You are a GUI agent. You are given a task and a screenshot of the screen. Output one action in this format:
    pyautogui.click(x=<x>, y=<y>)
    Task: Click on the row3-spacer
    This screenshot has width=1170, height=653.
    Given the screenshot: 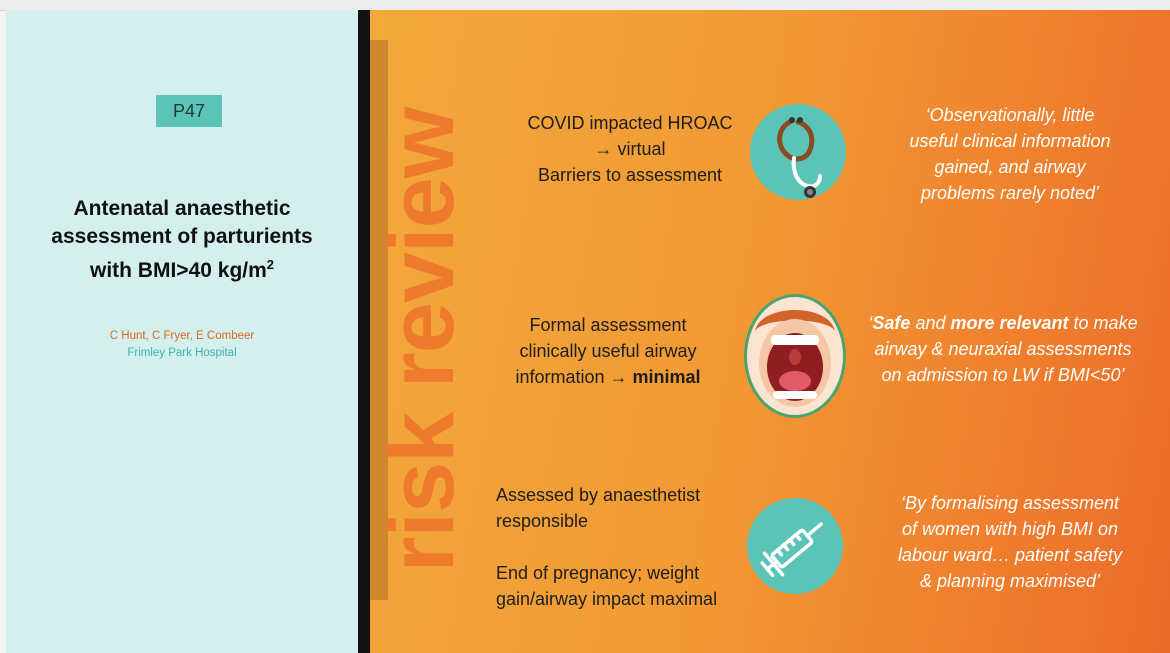 What is the action you would take?
    pyautogui.click(x=626, y=547)
    